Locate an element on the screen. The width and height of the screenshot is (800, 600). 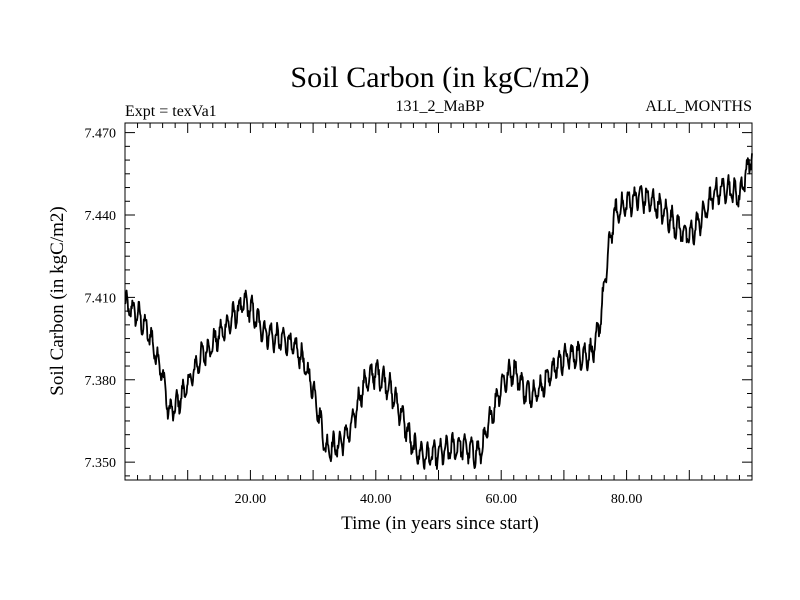
y-tick-label: 7.350 is located at coordinates (101, 463).